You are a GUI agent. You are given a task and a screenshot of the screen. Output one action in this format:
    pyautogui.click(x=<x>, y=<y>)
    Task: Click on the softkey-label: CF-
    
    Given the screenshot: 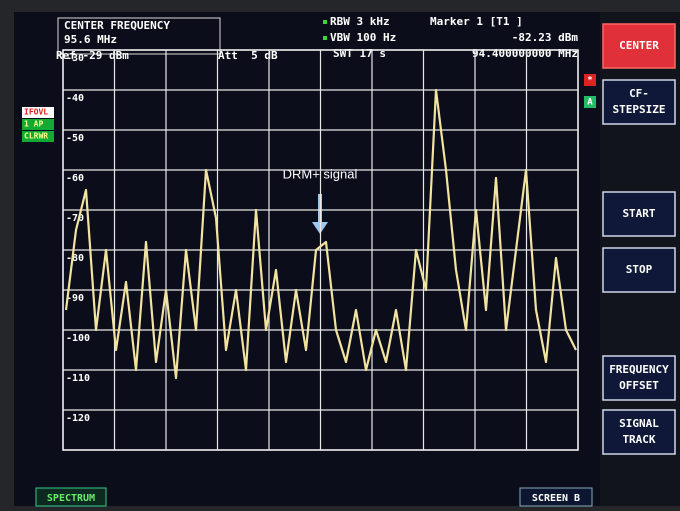 What is the action you would take?
    pyautogui.click(x=639, y=93)
    